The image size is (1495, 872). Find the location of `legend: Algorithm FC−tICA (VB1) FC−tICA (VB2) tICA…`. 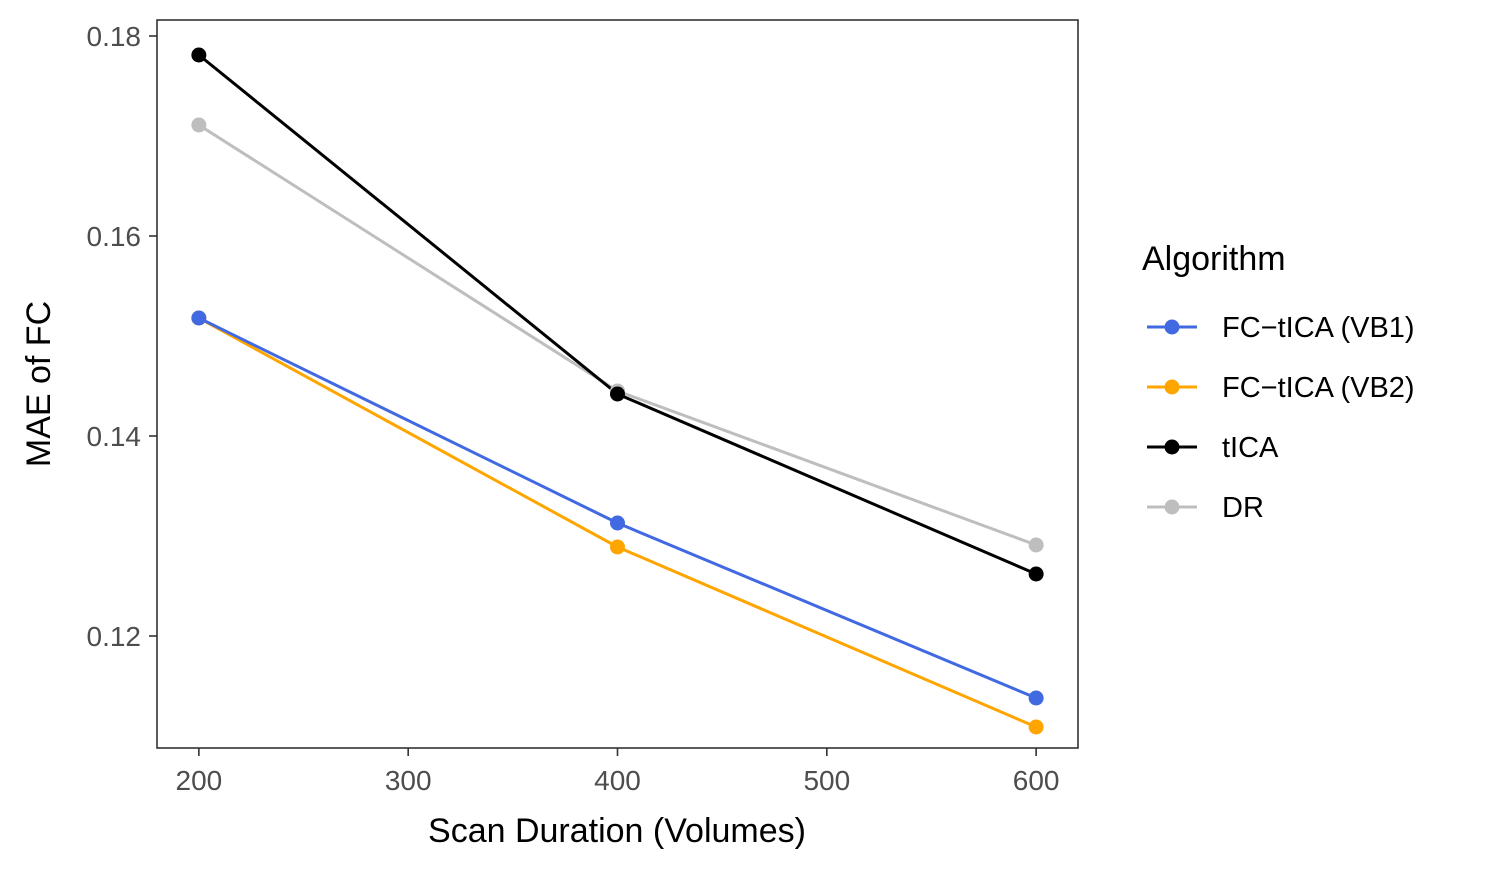

legend: Algorithm FC−tICA (VB1) FC−tICA (VB2) tICA… is located at coordinates (1278, 382).